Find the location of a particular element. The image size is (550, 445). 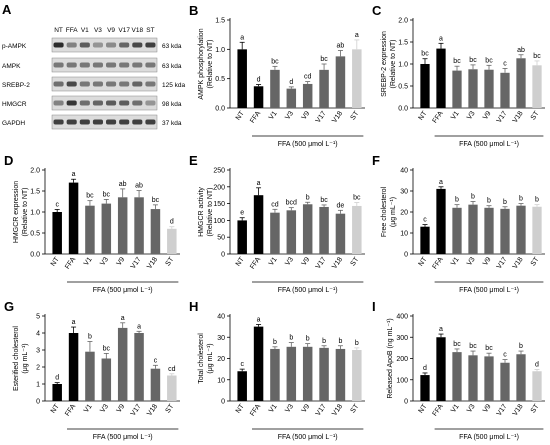

y-axis-label: Released ApoB (ng mL⁻¹) is located at coordinates (390, 358).